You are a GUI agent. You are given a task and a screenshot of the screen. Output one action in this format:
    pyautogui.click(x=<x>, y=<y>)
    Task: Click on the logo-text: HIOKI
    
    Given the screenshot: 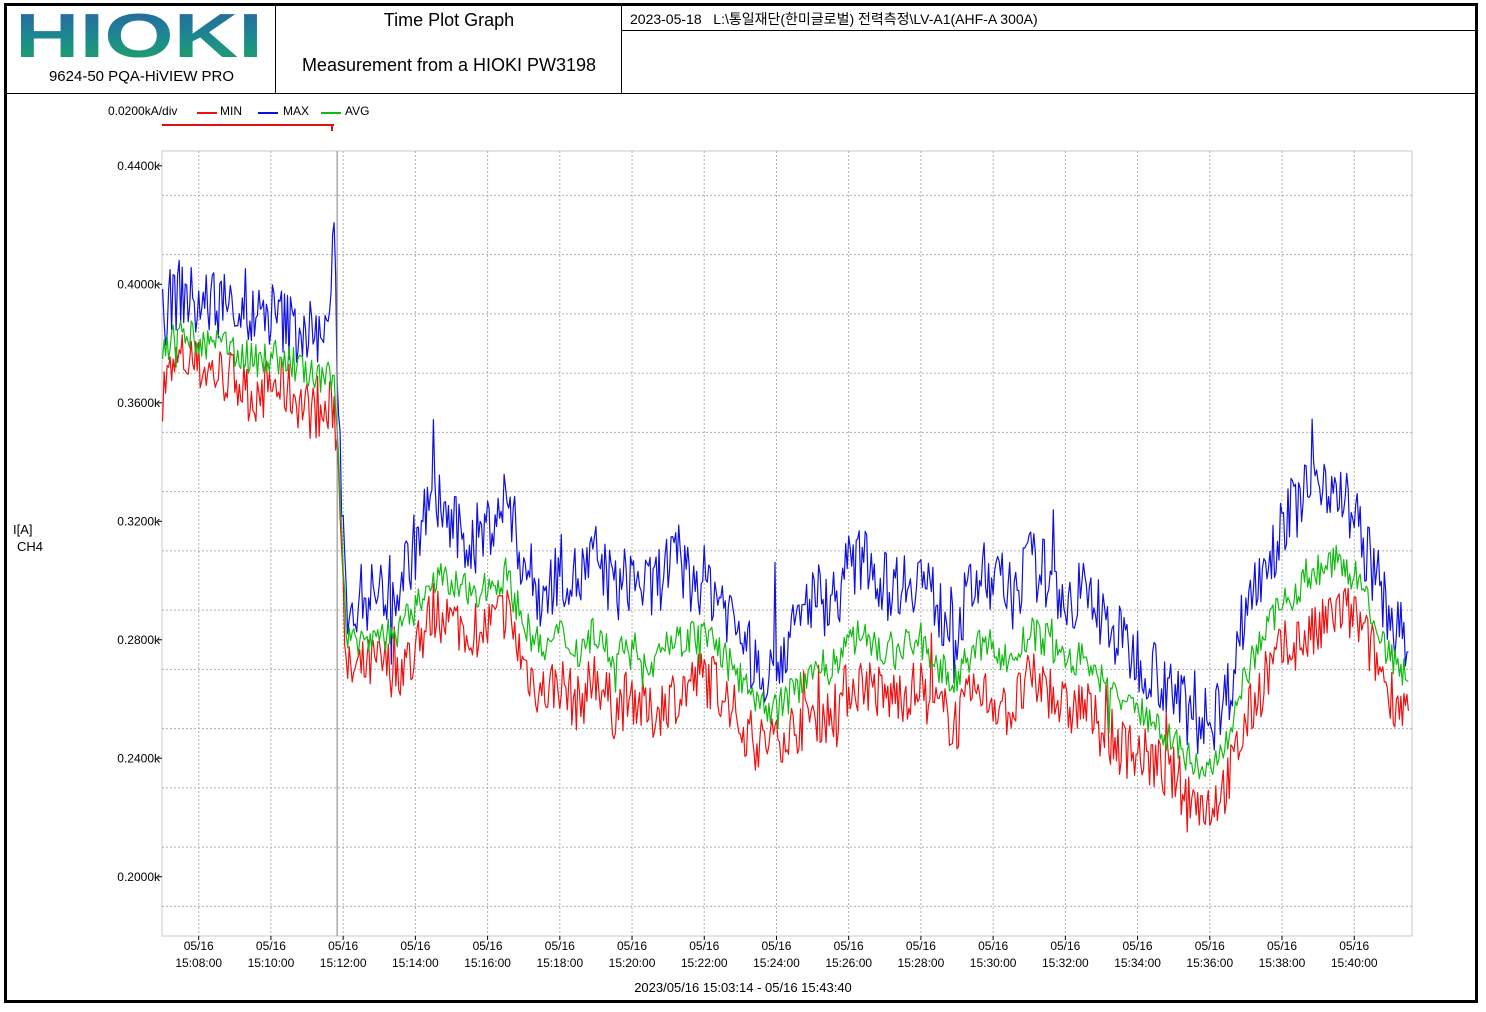 What is the action you would take?
    pyautogui.click(x=139, y=35)
    